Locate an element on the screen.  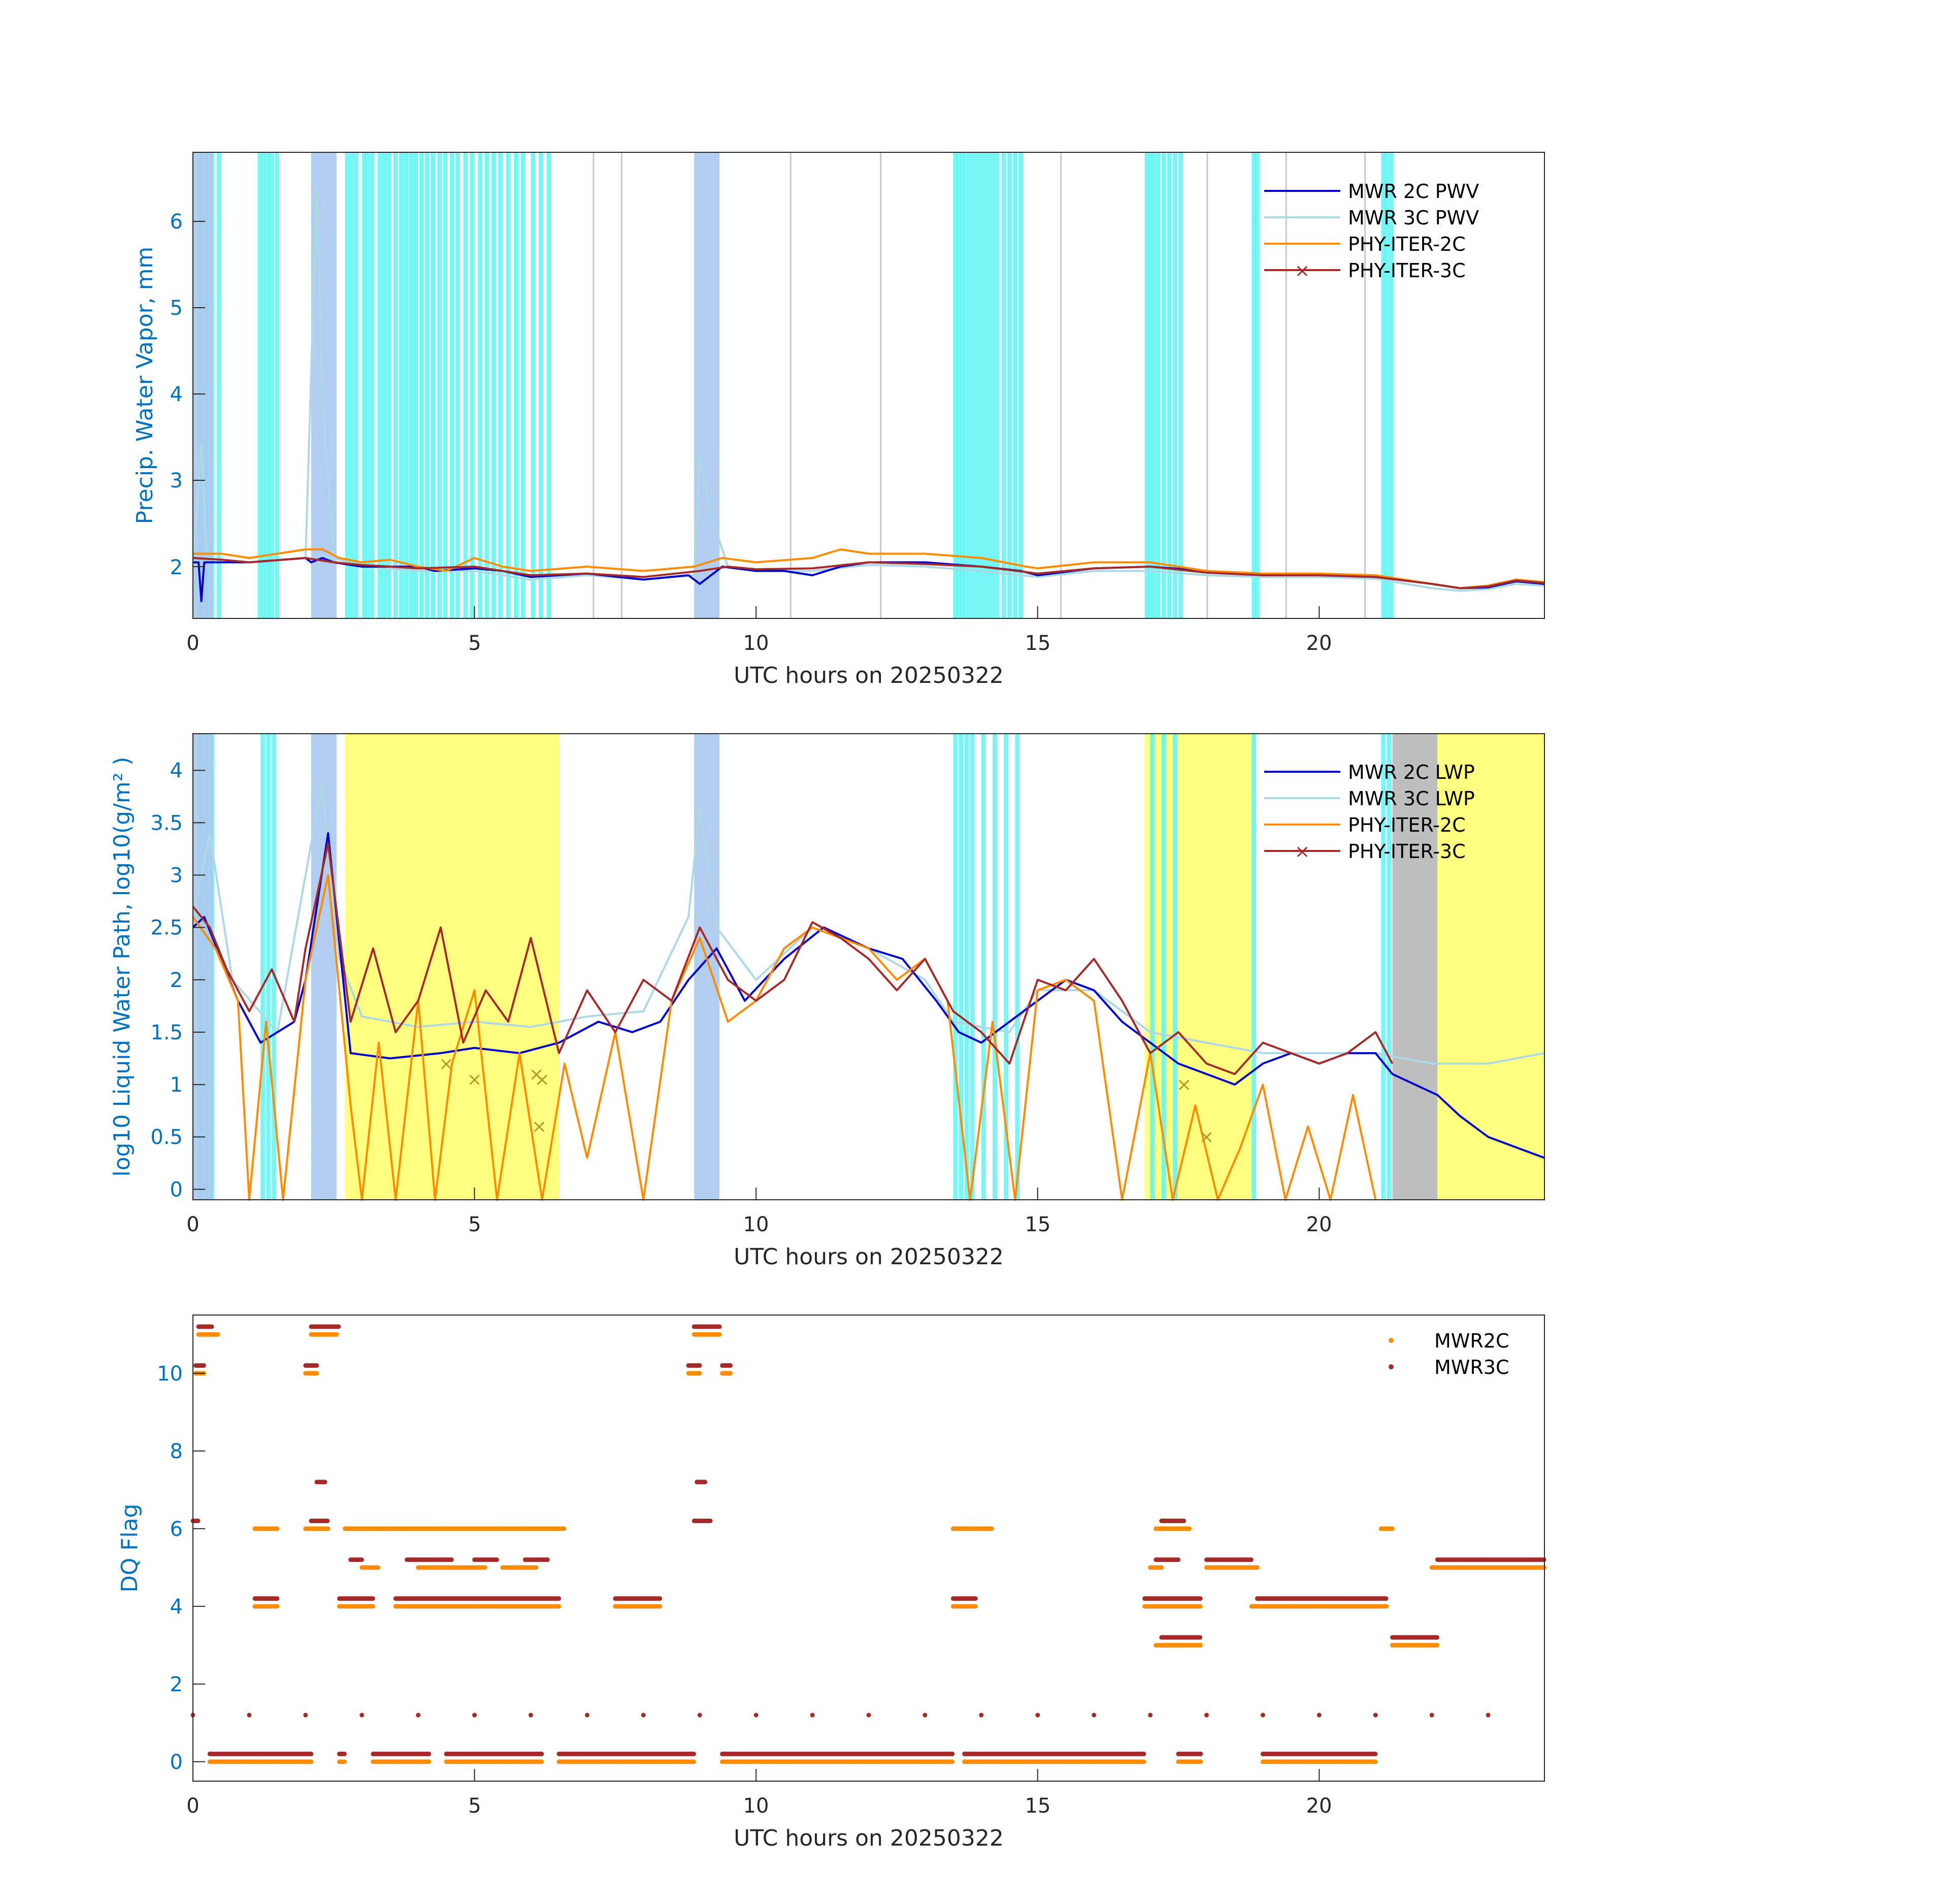
lwp-ytick-4: 2 is located at coordinates (176, 981).